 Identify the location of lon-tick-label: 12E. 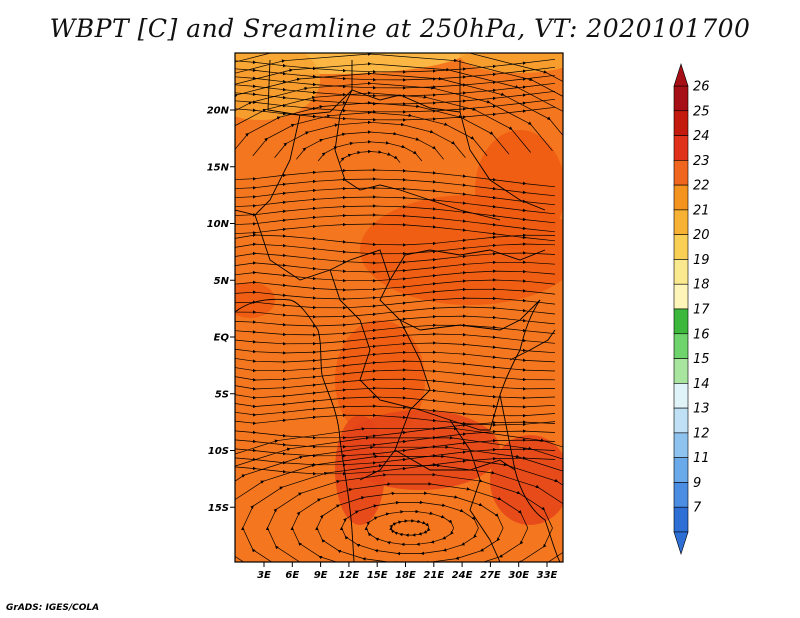
(349, 575).